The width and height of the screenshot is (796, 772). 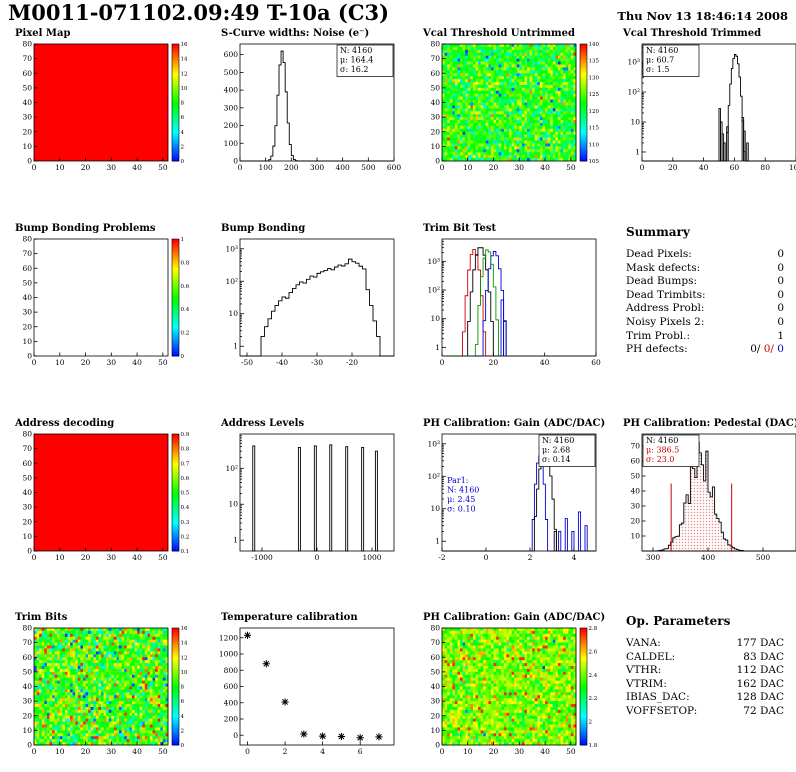 I want to click on row-label: Mask defects:, so click(x=663, y=267).